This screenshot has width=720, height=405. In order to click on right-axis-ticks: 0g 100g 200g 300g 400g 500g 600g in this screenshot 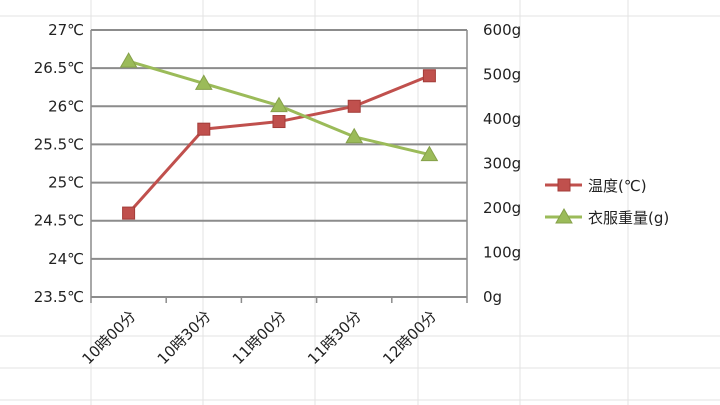, I will do `click(502, 163)`.